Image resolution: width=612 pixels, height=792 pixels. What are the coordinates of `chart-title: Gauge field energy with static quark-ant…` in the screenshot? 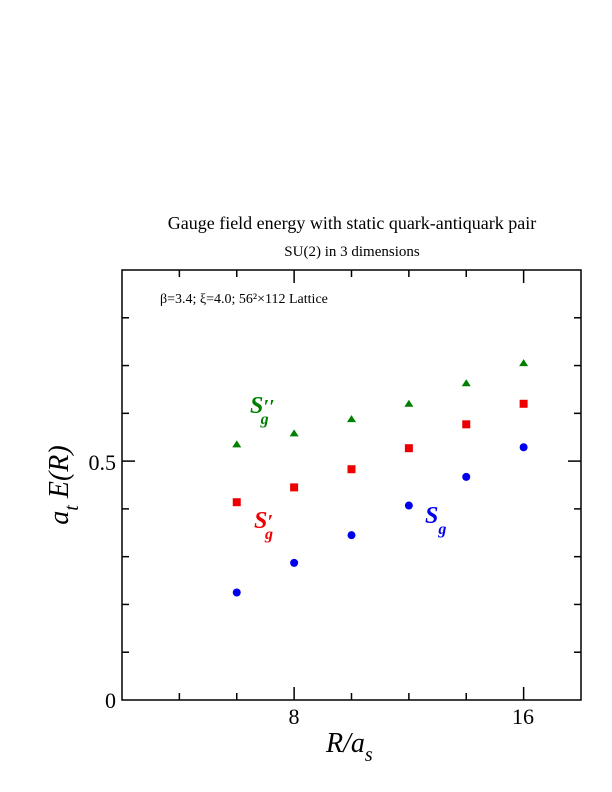 It's located at (352, 223).